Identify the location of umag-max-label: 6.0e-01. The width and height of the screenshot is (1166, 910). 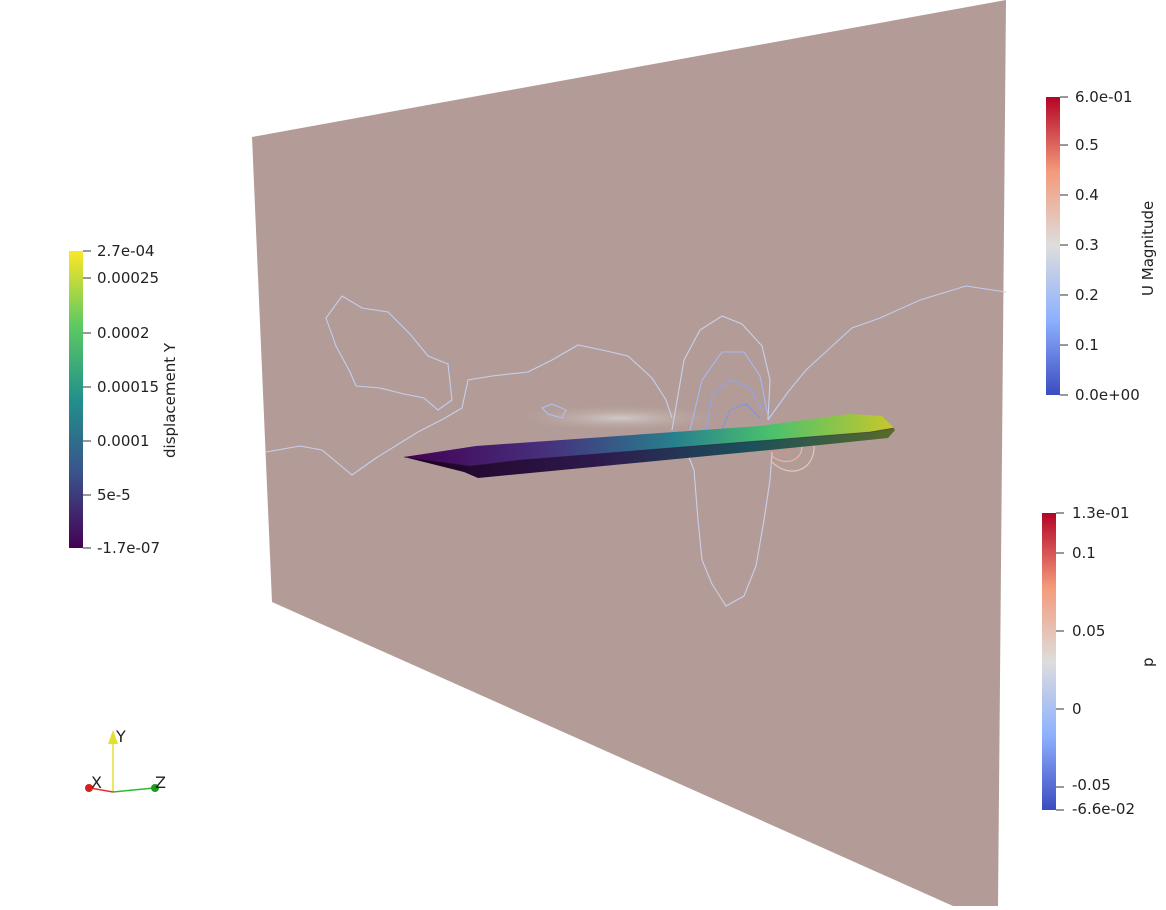
(1104, 97).